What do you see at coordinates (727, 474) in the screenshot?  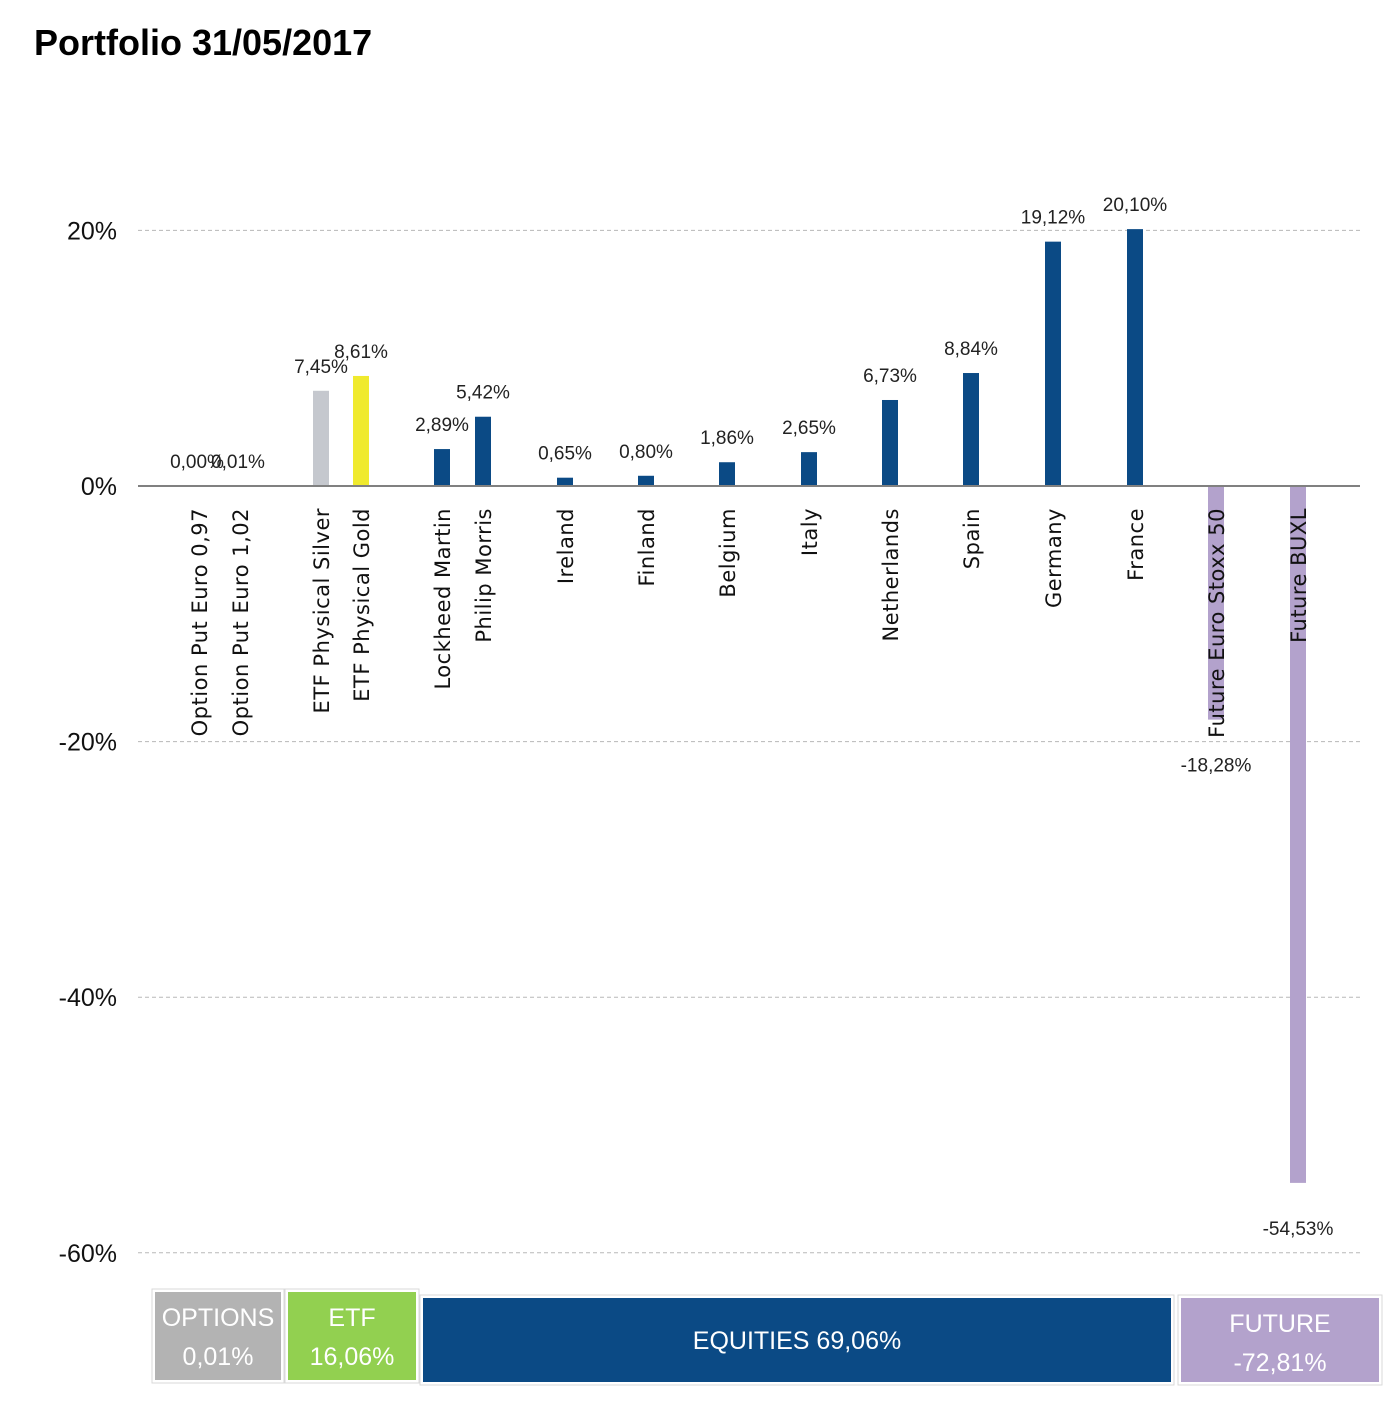 I see `bar-belgium` at bounding box center [727, 474].